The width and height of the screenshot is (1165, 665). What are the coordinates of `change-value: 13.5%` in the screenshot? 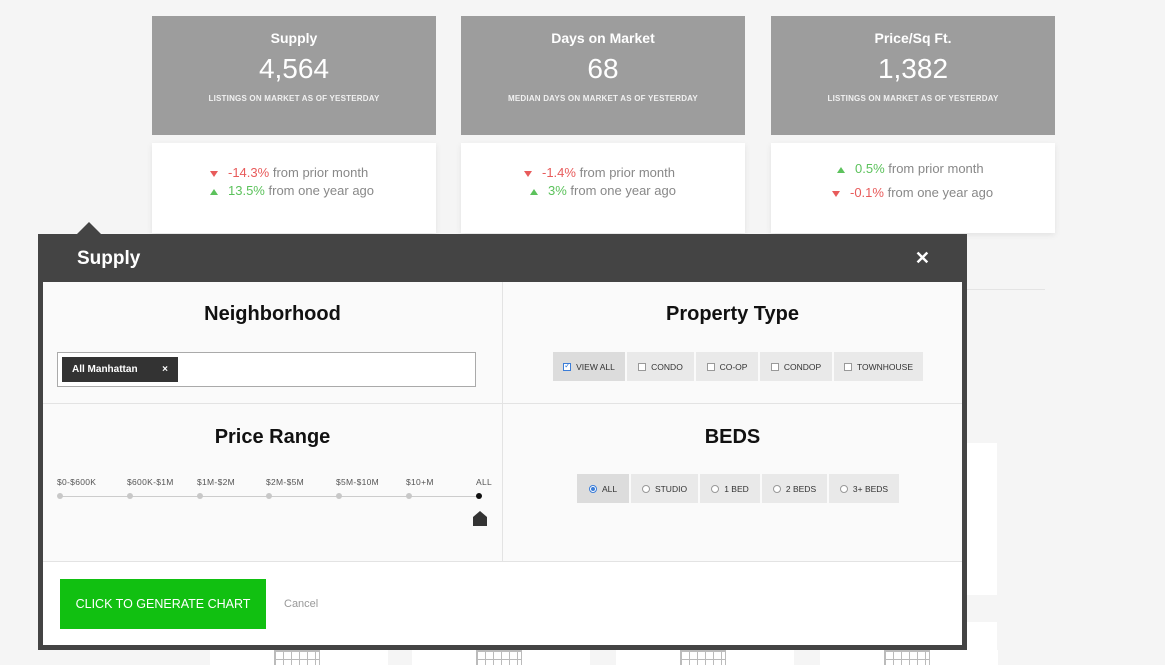 It's located at (246, 190).